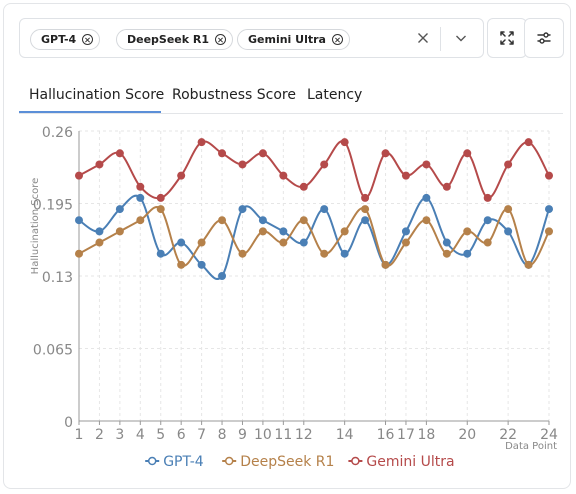 This screenshot has height=494, width=576. What do you see at coordinates (423, 38) in the screenshot?
I see `clear-all-button` at bounding box center [423, 38].